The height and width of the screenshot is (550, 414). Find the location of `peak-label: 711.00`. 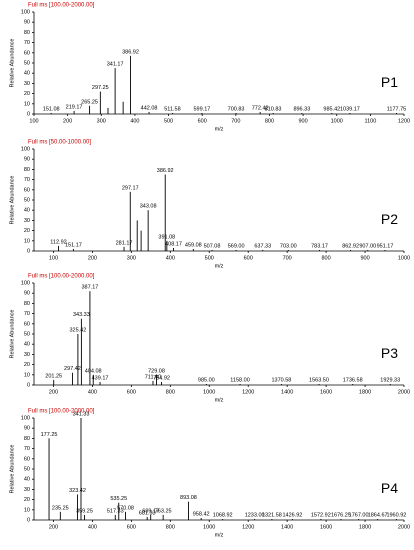

peak-label: 711.00 is located at coordinates (153, 377).